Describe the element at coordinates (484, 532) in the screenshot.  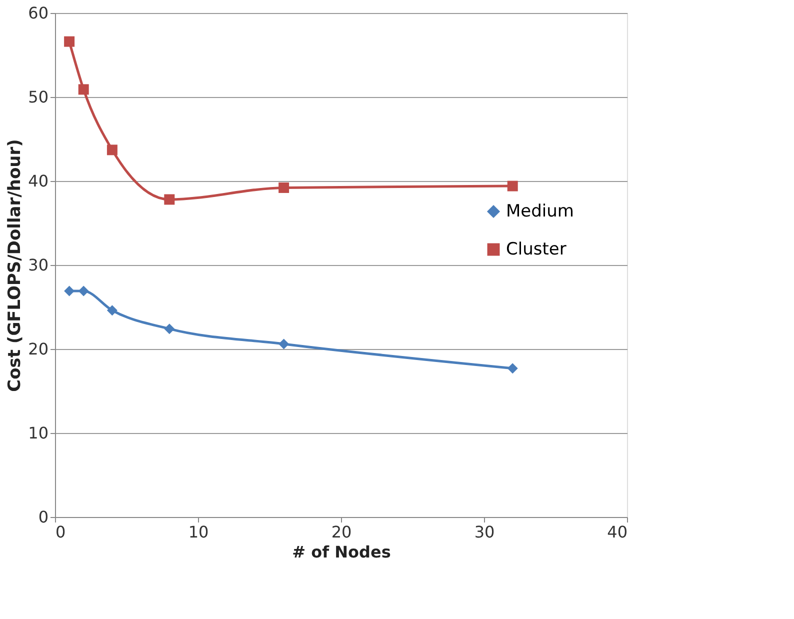
I see `x-tick-label: 30` at that location.